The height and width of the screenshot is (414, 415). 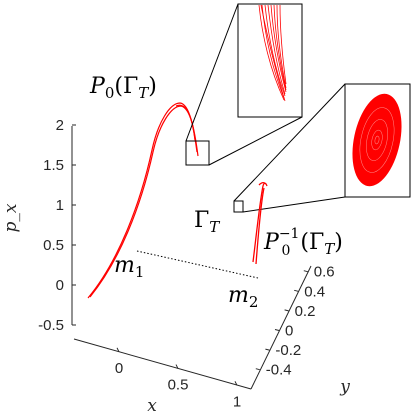 What do you see at coordinates (212, 72) in the screenshot?
I see `zoom-line-p0-a` at bounding box center [212, 72].